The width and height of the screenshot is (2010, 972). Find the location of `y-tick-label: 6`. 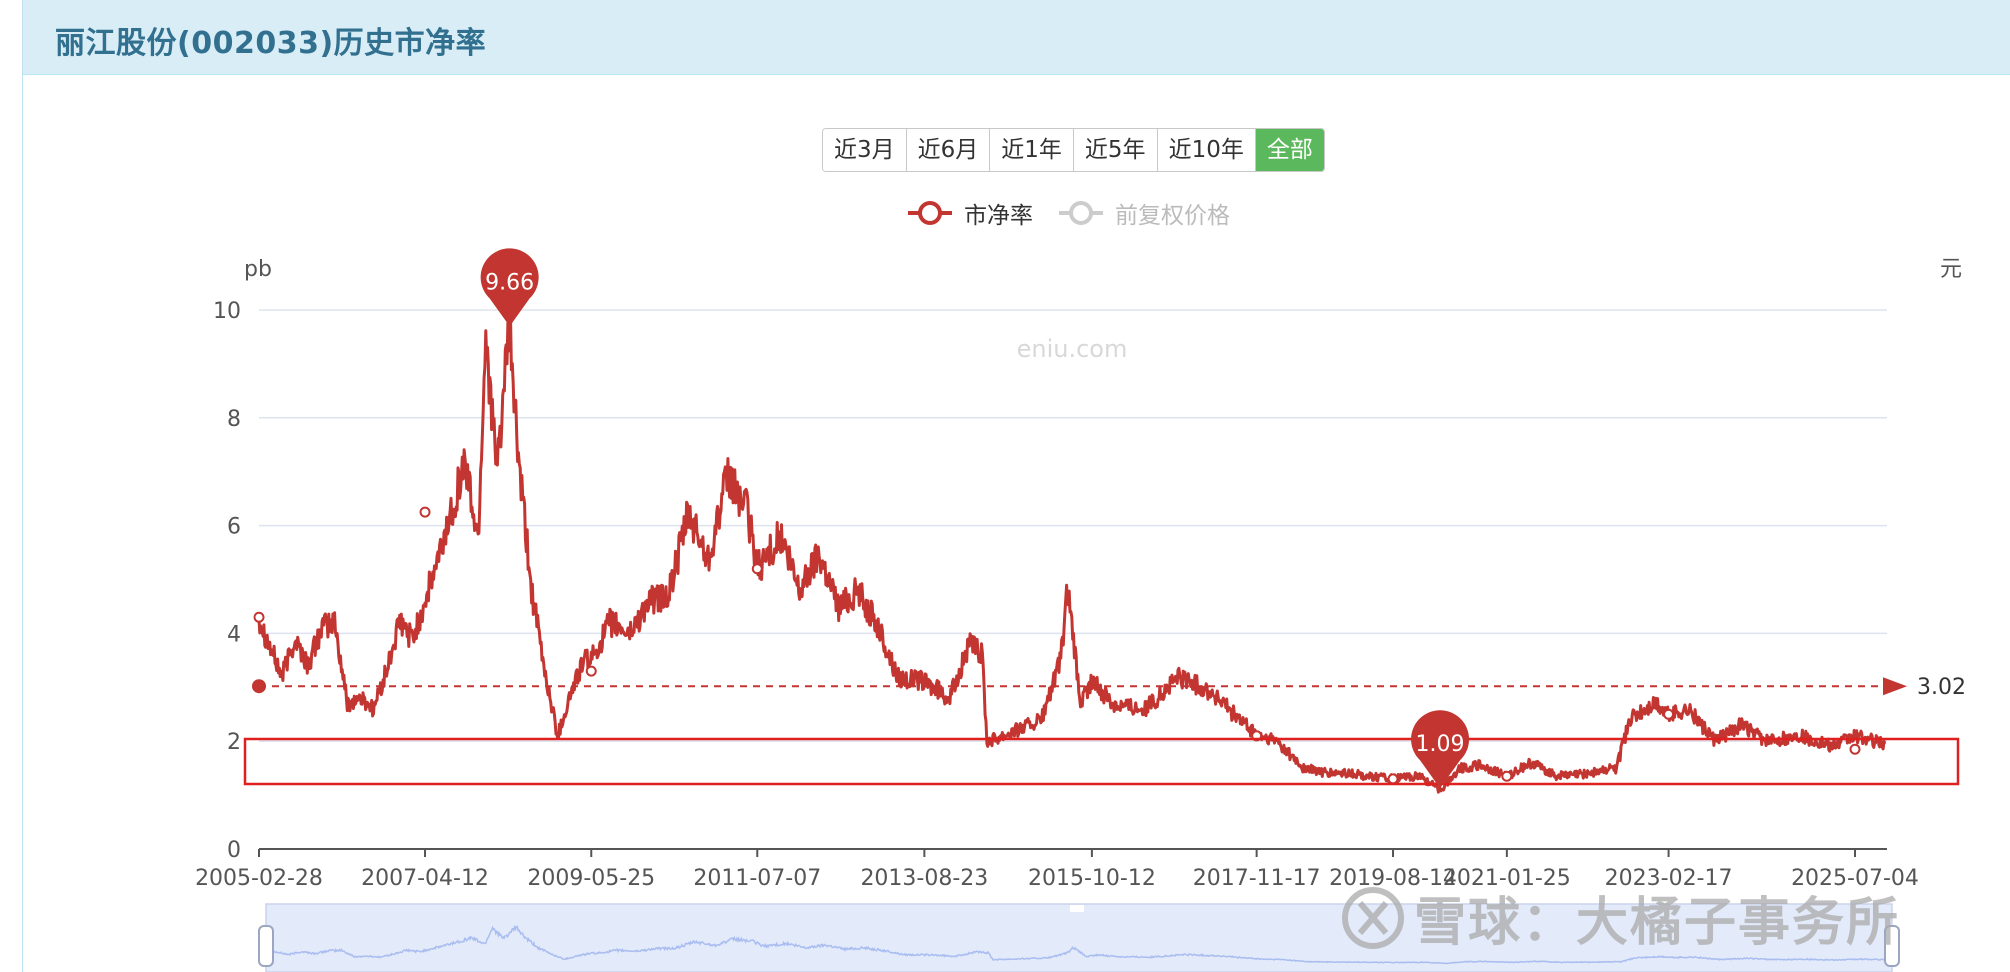

y-tick-label: 6 is located at coordinates (234, 527).